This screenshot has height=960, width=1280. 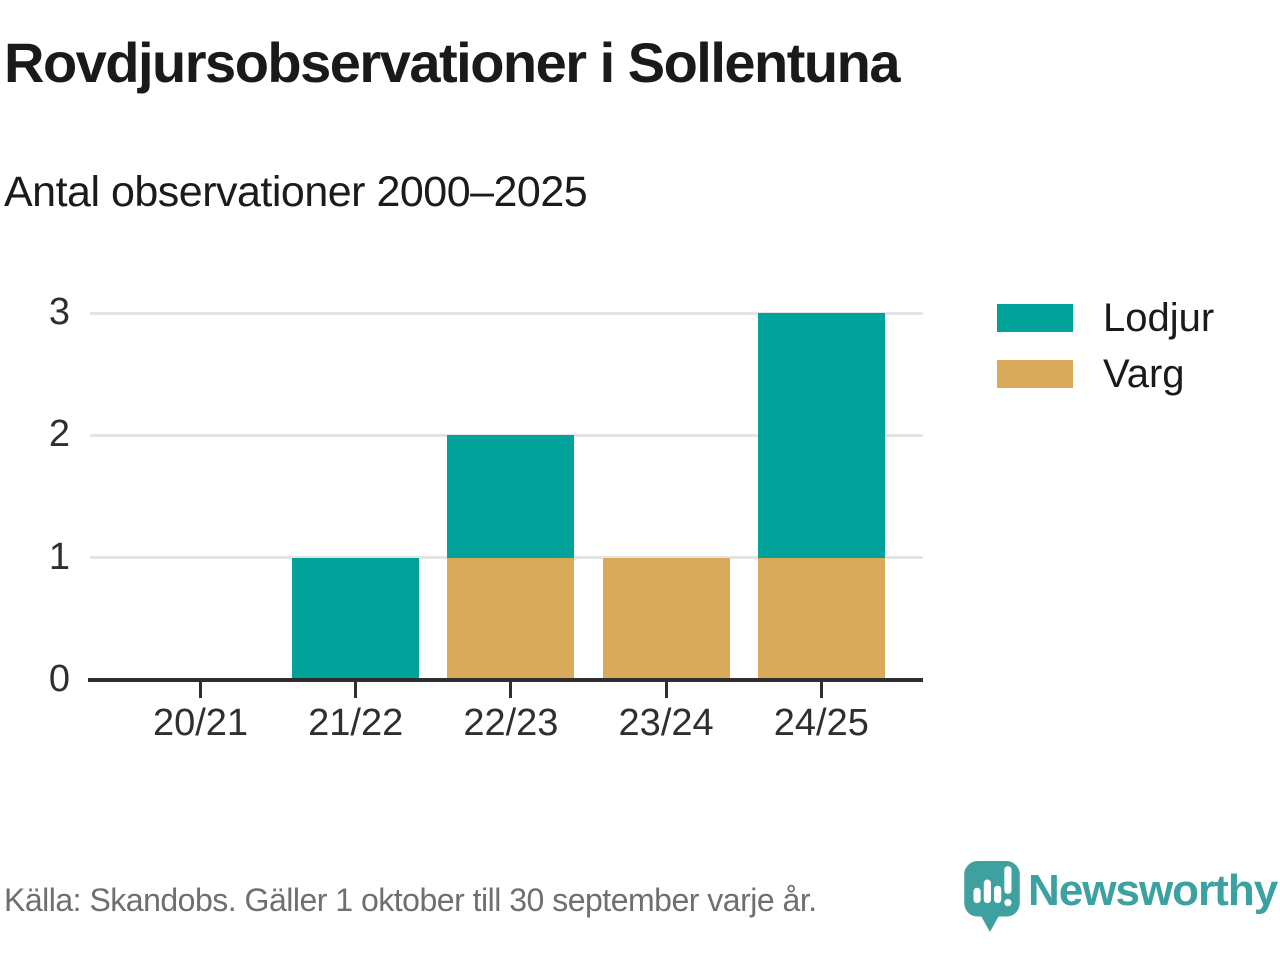 What do you see at coordinates (452, 62) in the screenshot?
I see `chart-title: Rovdjursobservationer i Sollentuna` at bounding box center [452, 62].